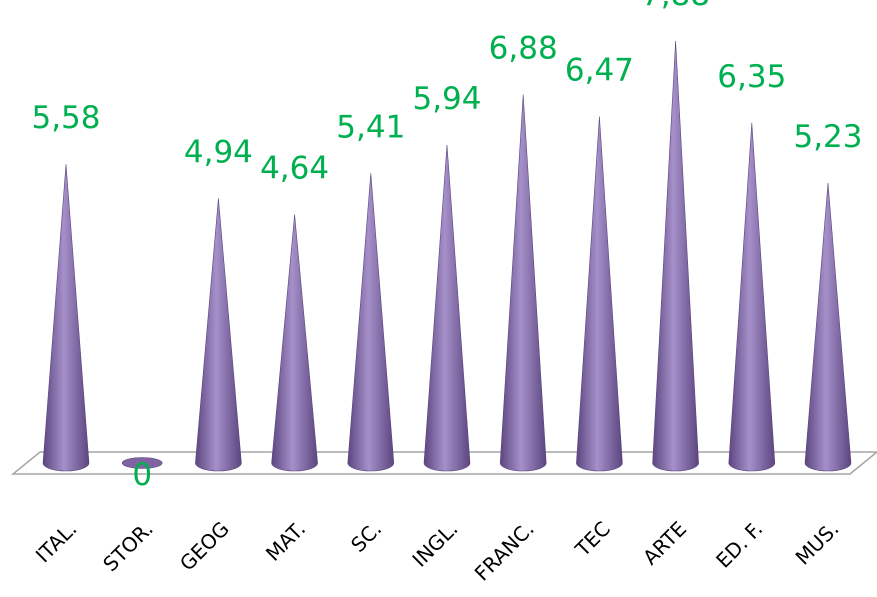  I want to click on value-label-ed-f: 6,35, so click(751, 77).